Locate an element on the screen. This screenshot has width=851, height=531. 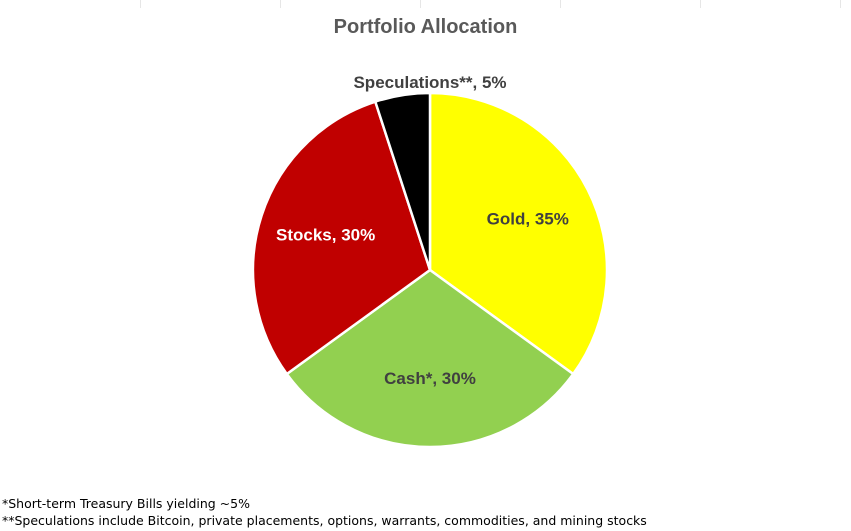
footnote-treasury-bills: *Short-term Treasury Bills yielding ~5% is located at coordinates (126, 503).